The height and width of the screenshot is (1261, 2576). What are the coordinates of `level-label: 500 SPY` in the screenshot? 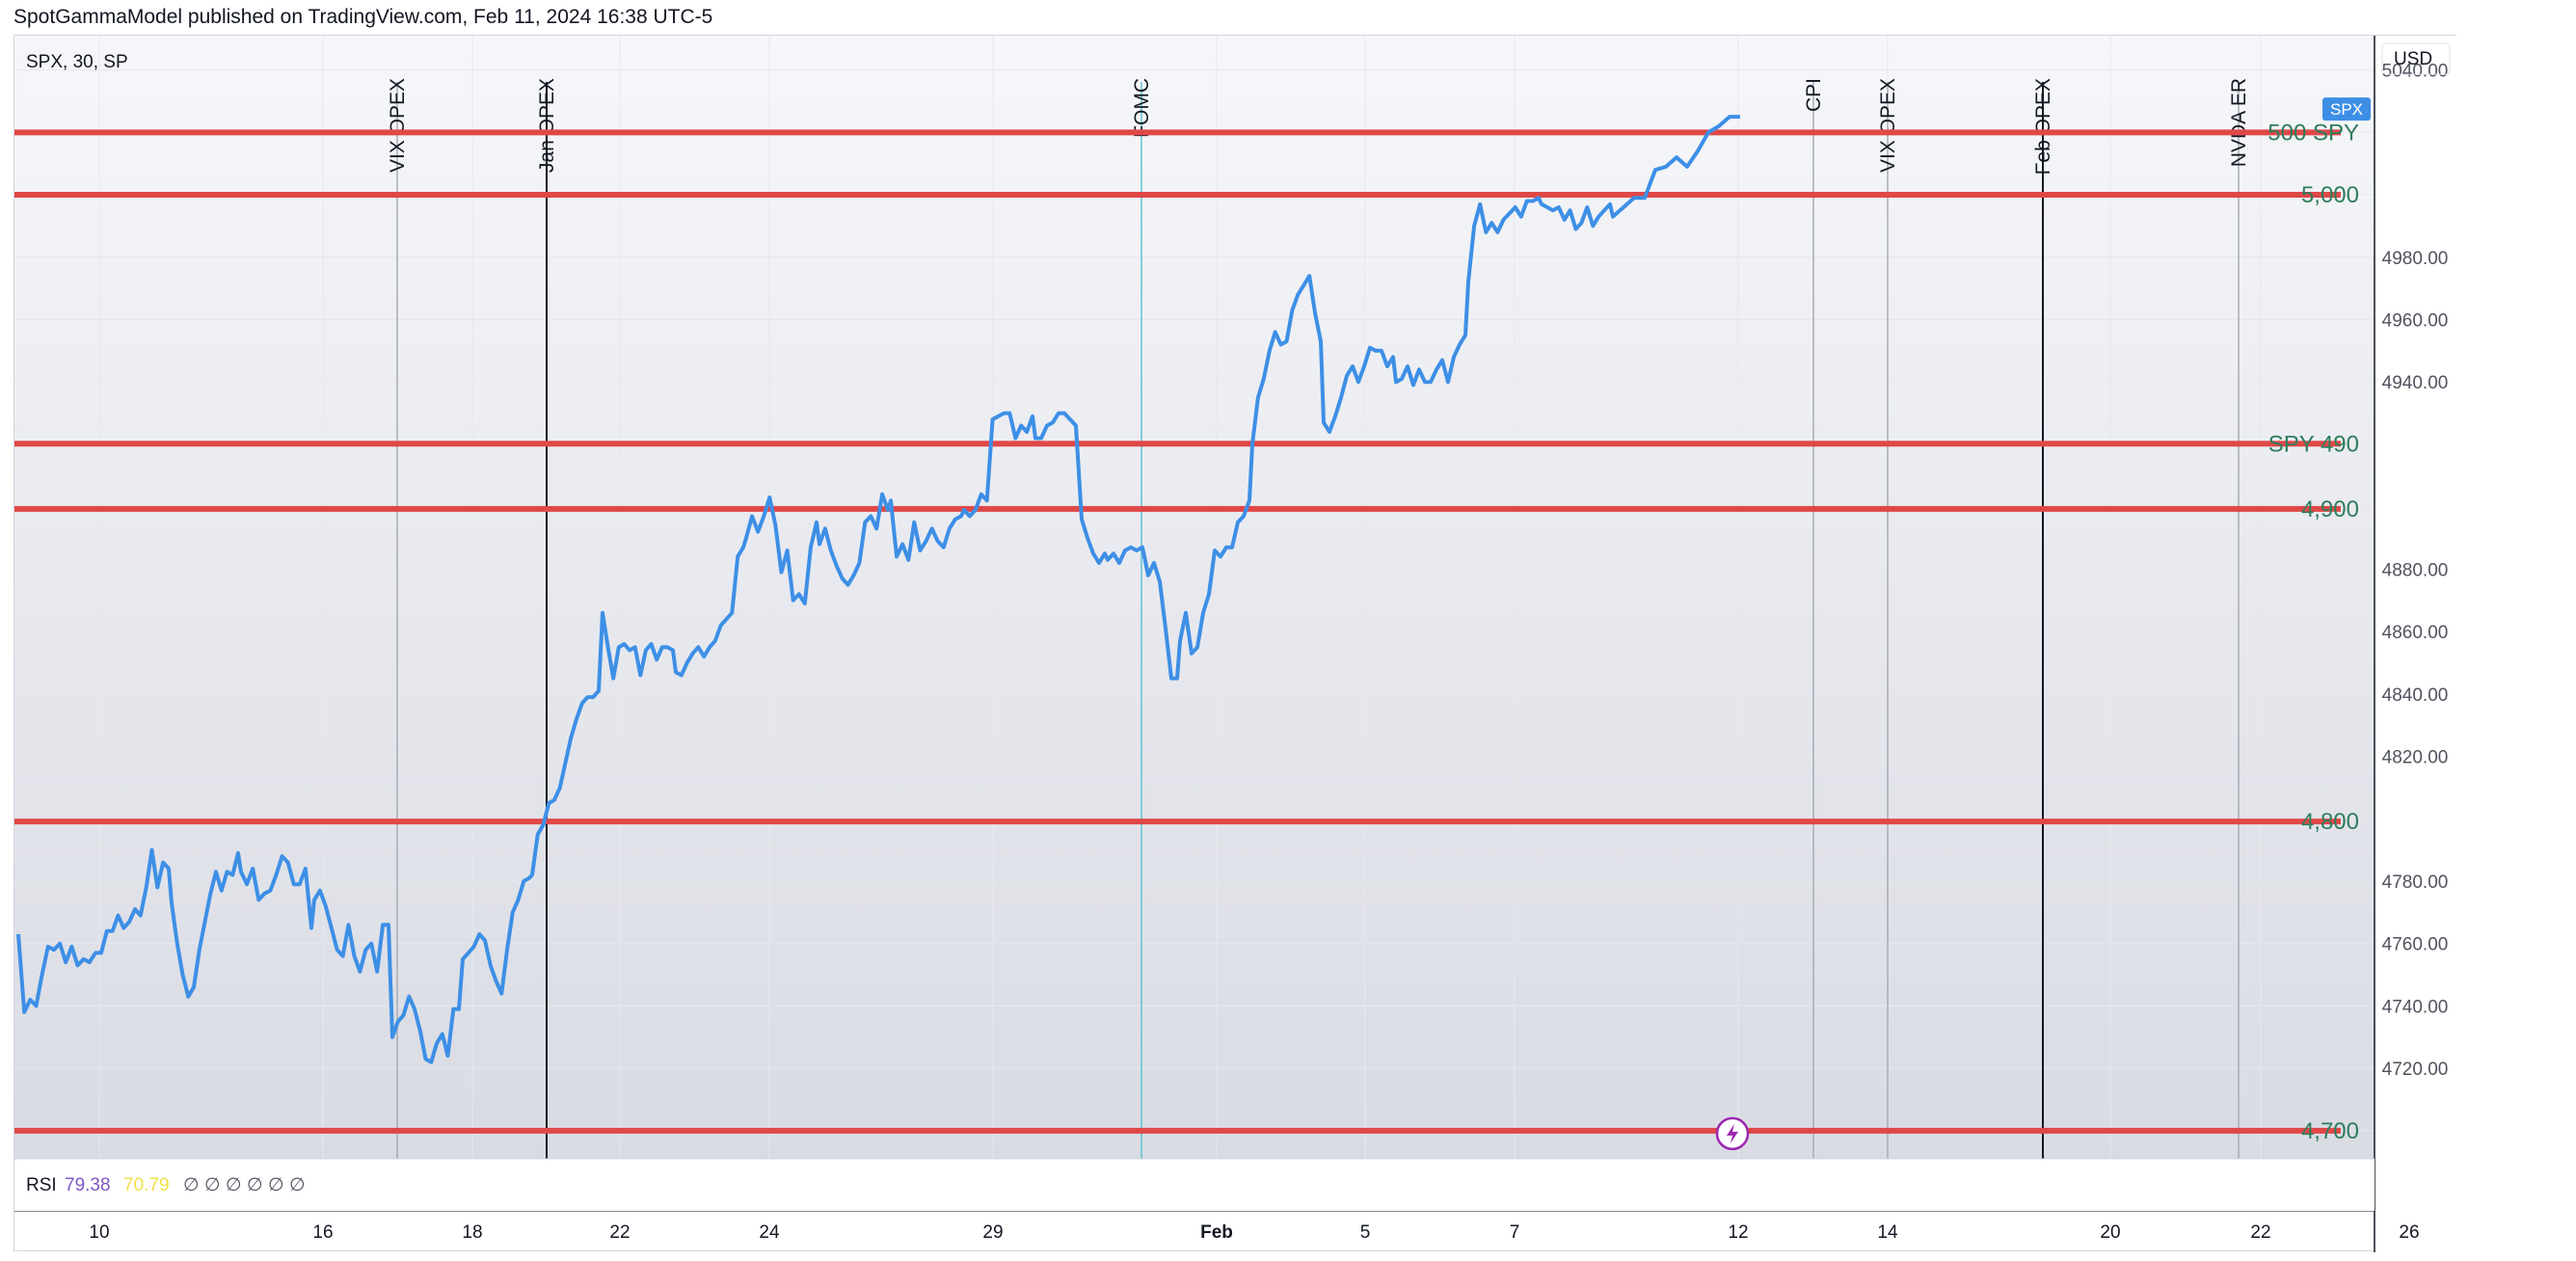 It's located at (2313, 133).